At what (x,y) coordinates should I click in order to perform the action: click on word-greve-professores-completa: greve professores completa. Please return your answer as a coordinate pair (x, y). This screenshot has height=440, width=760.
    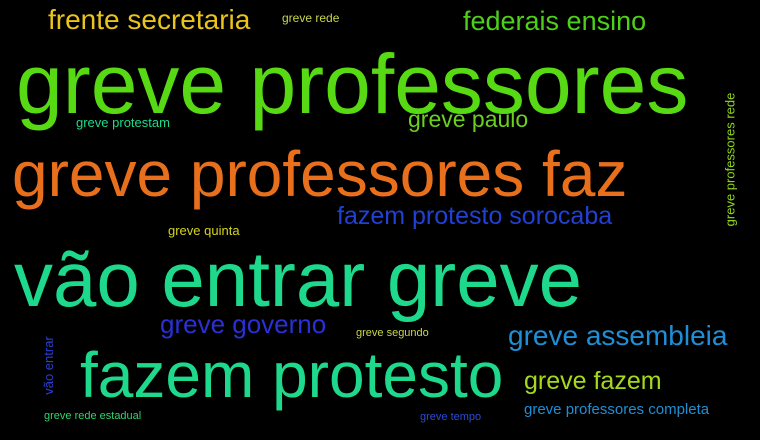
    Looking at the image, I should click on (617, 409).